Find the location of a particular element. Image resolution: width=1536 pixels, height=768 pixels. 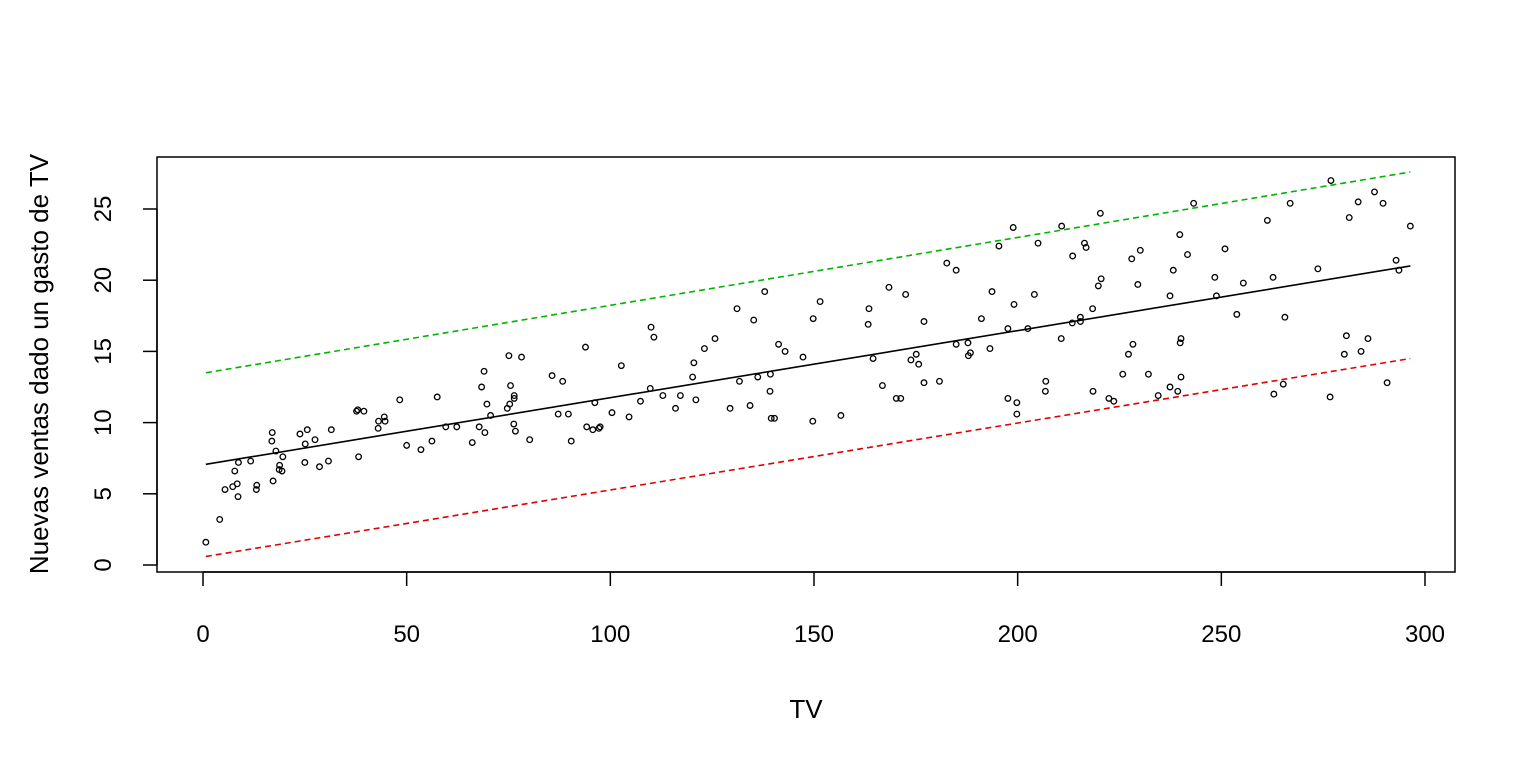

y-tick-label: 20 is located at coordinates (103, 280).